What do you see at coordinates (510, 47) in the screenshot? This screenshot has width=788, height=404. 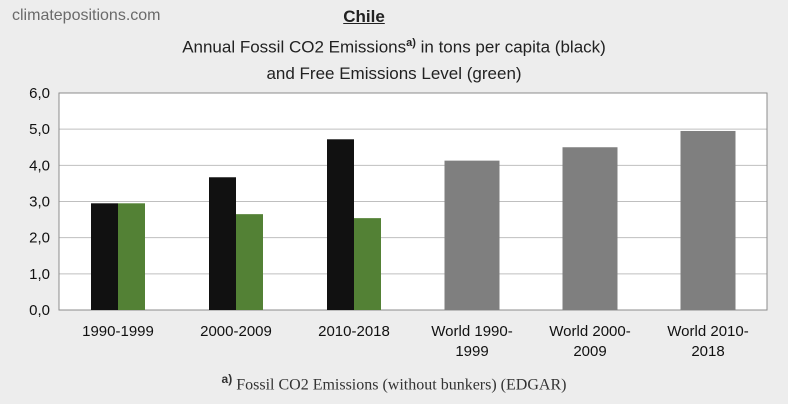 I see `title-text-rest: in tons per capita (black)` at bounding box center [510, 47].